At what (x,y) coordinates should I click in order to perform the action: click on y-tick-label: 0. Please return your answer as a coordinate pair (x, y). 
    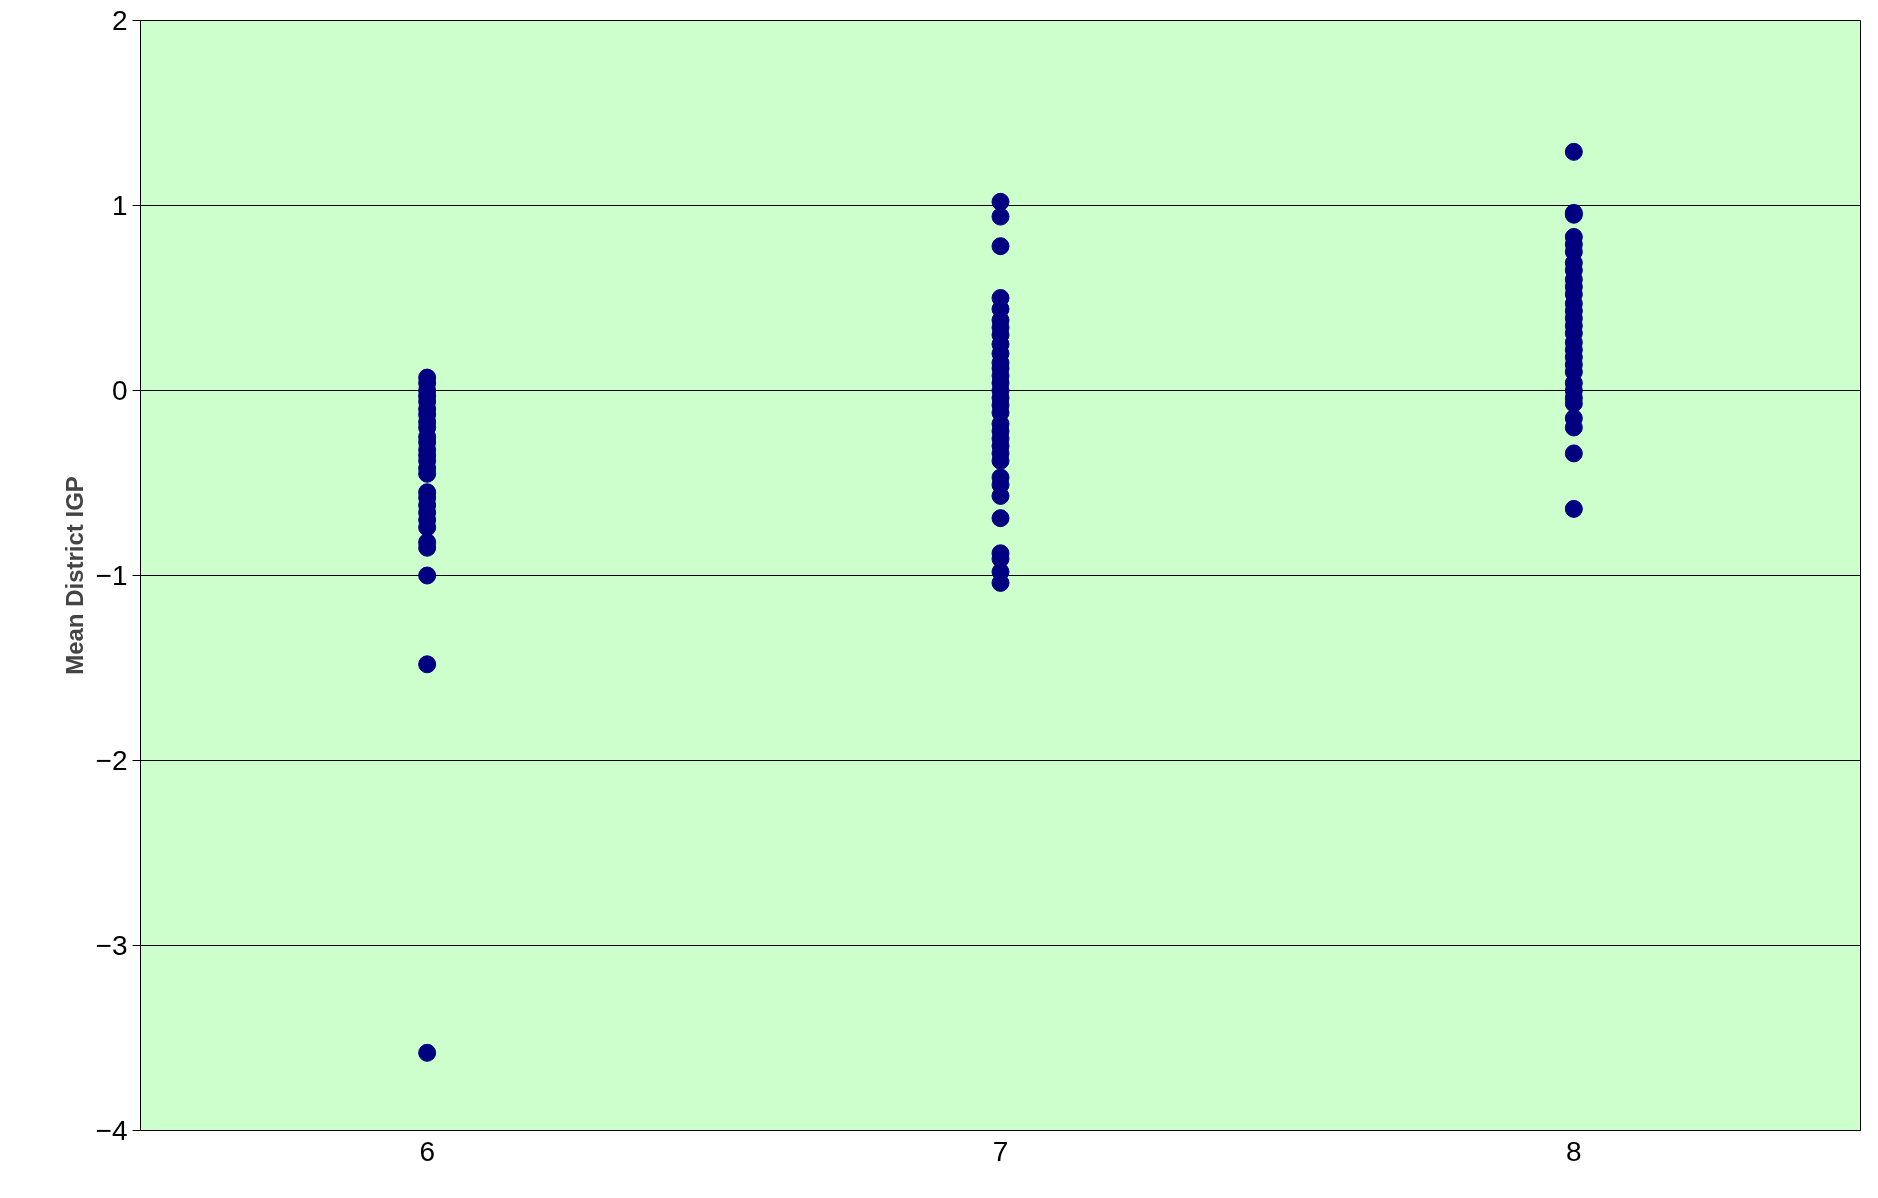
    Looking at the image, I should click on (119, 390).